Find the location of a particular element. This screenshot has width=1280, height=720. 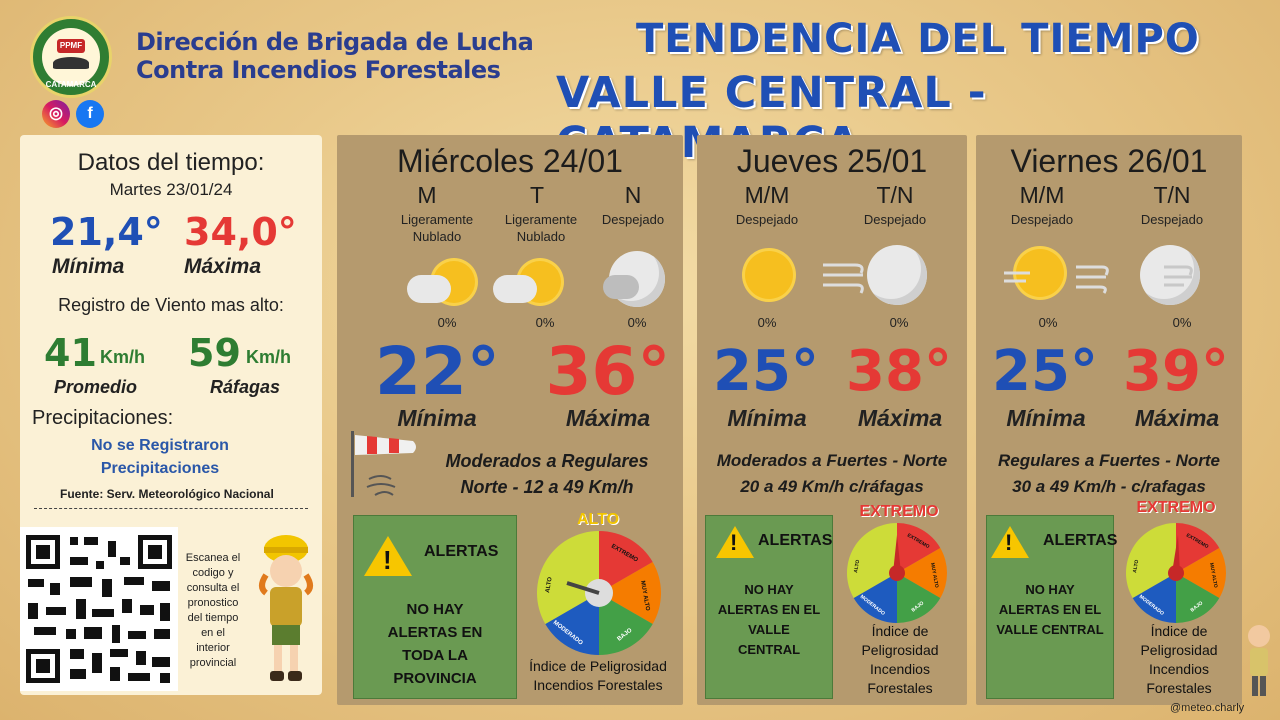

divider is located at coordinates (171, 508).